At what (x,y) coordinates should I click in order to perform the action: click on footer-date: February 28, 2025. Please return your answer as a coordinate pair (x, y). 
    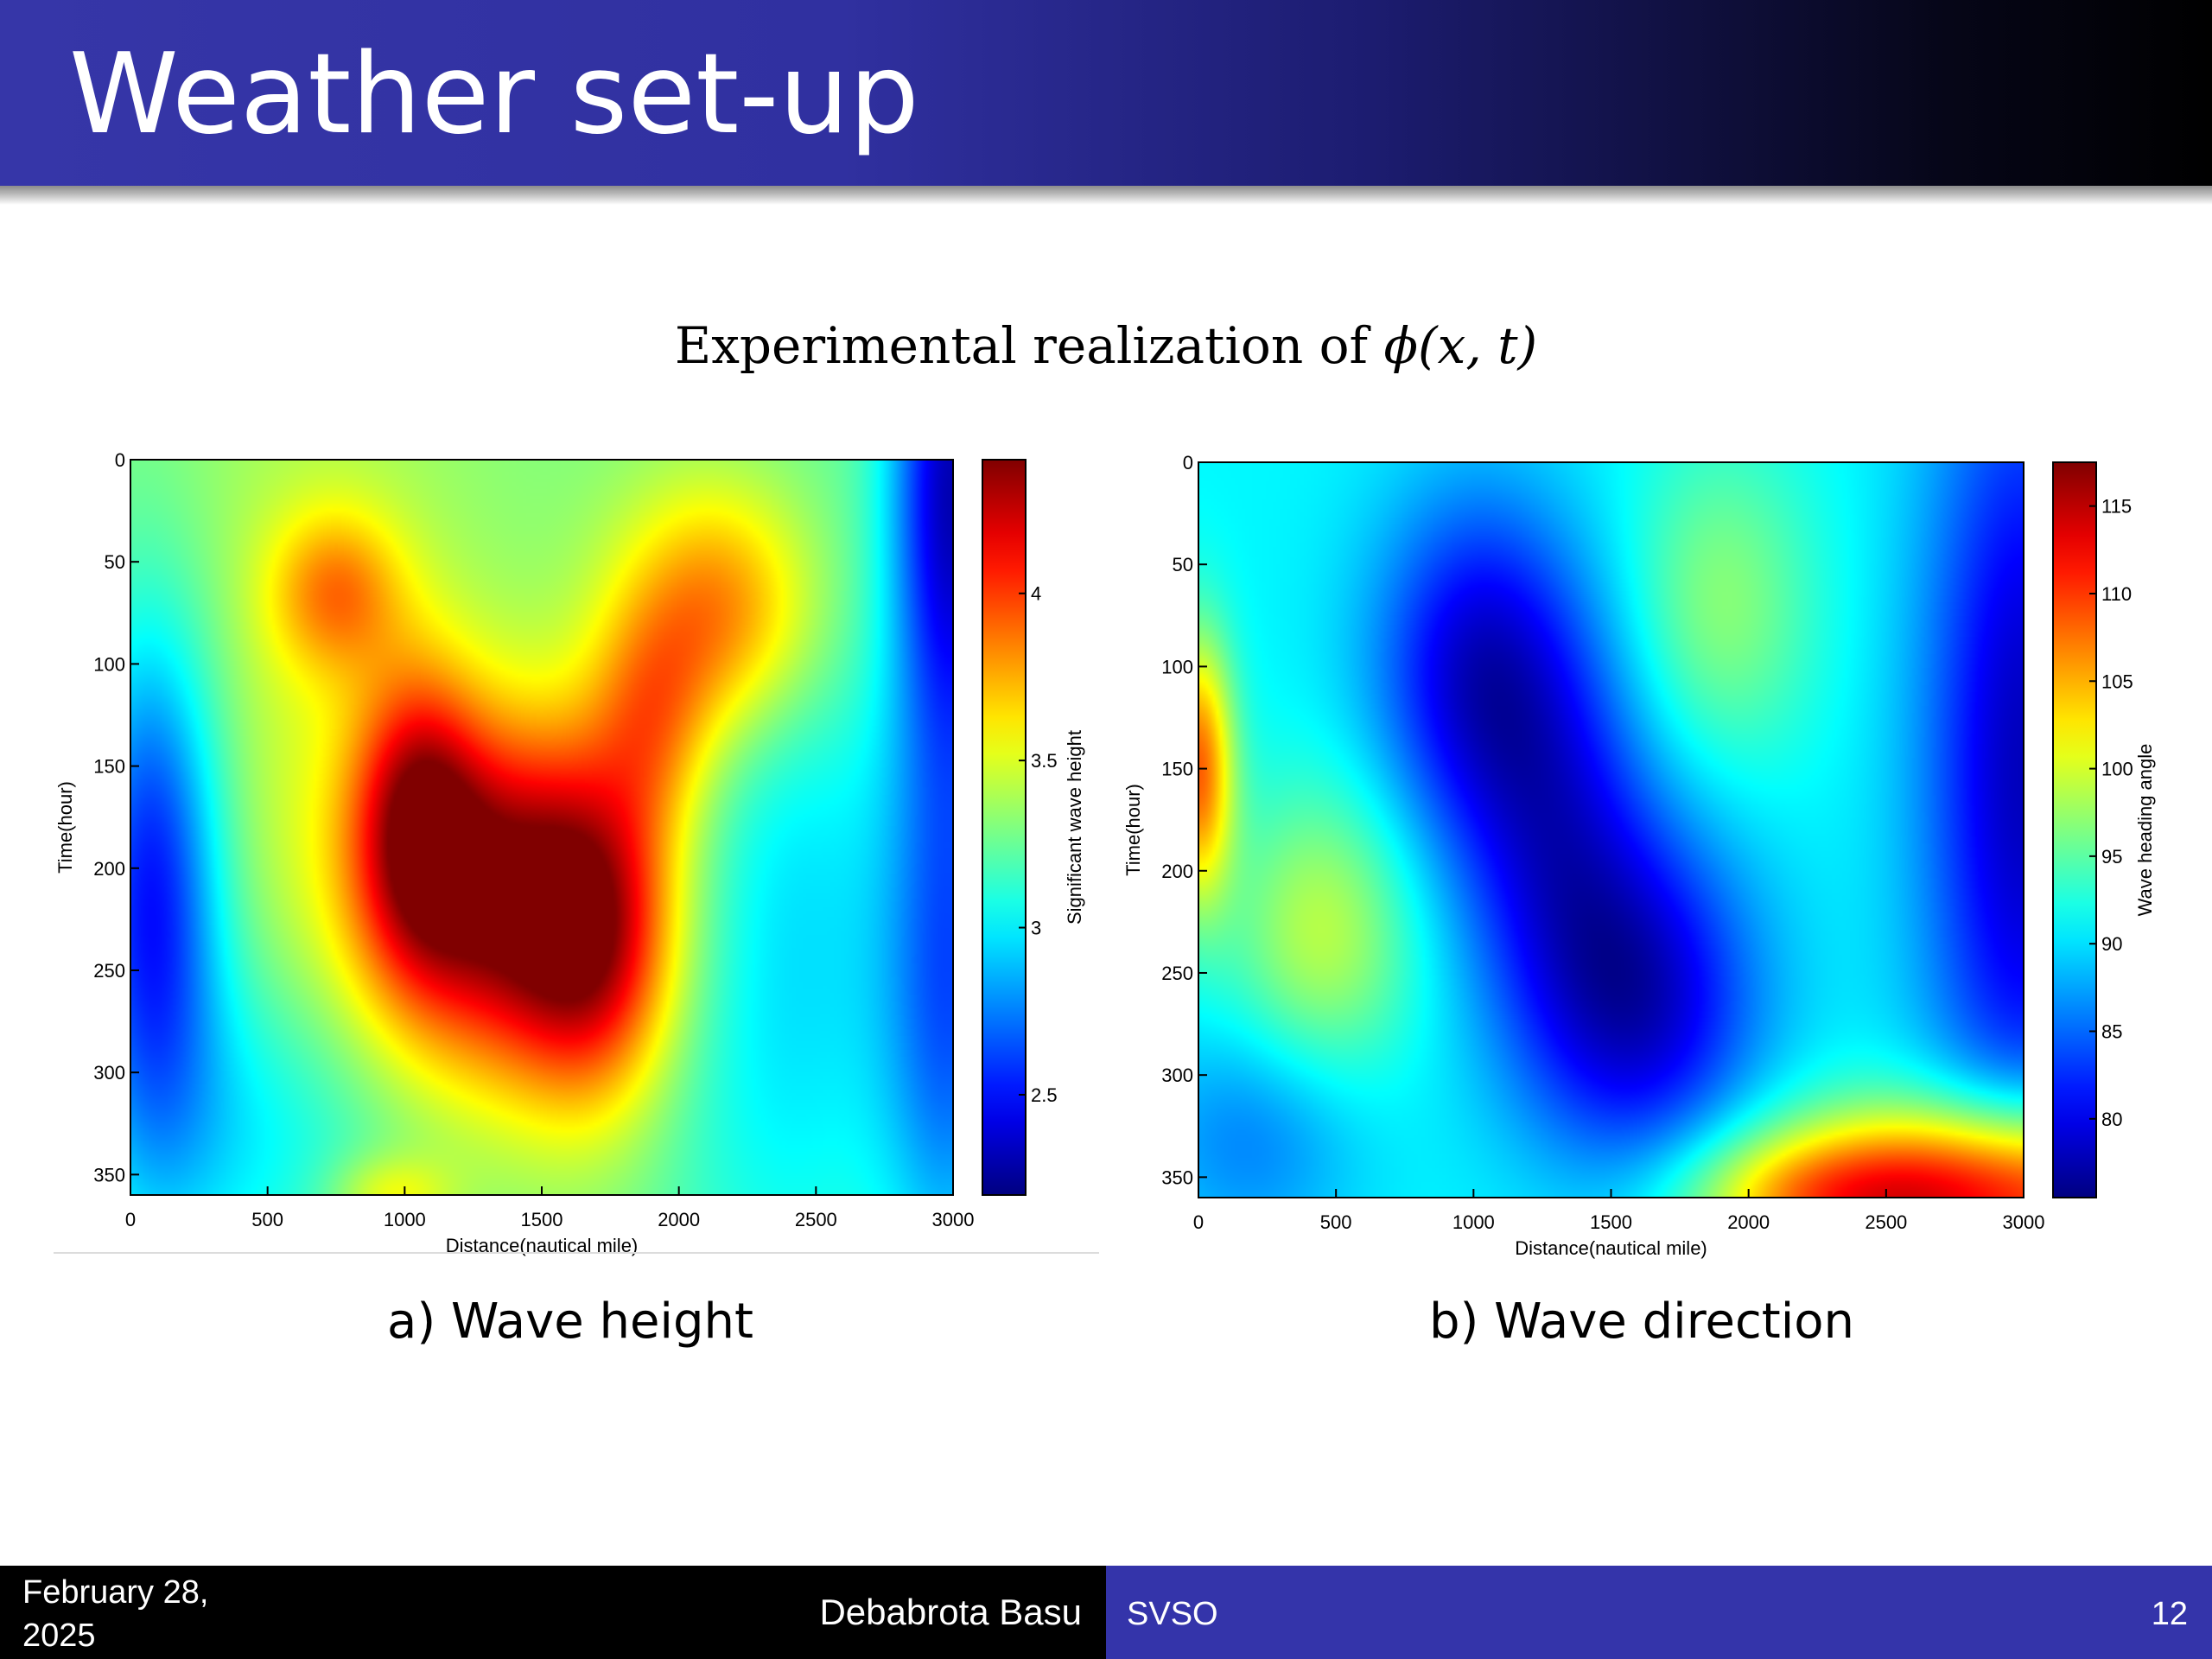
    Looking at the image, I should click on (115, 1614).